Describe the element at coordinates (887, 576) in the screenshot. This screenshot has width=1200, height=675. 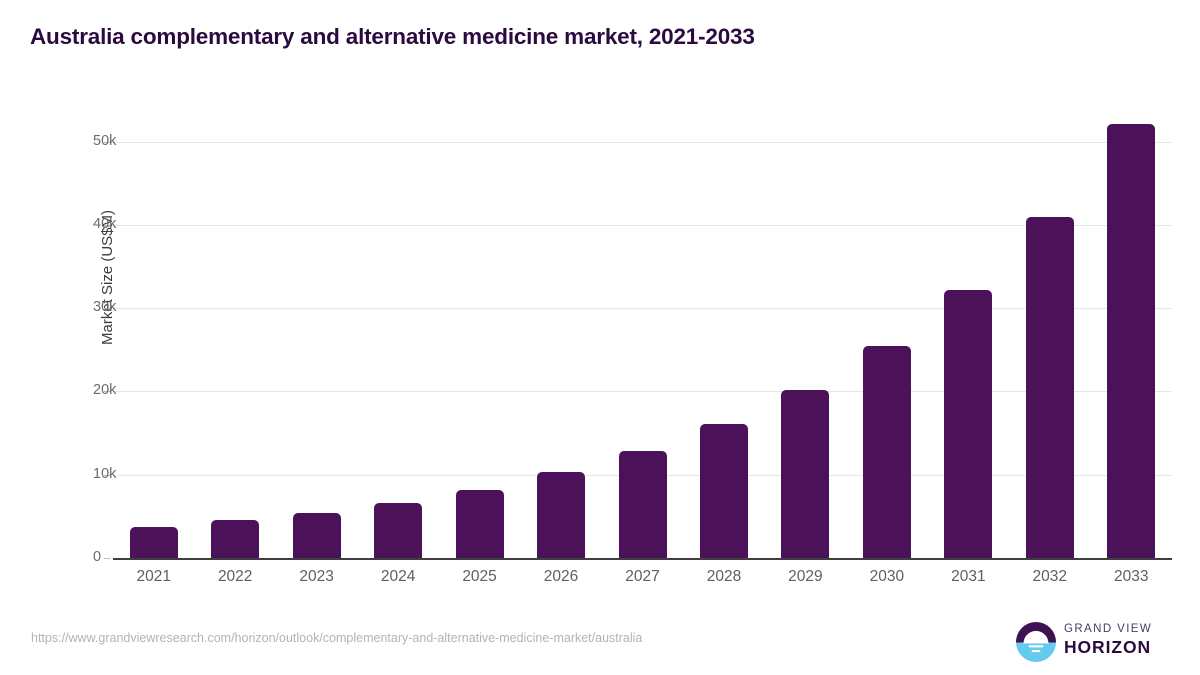
I see `x-axis-tick-label: 2030` at that location.